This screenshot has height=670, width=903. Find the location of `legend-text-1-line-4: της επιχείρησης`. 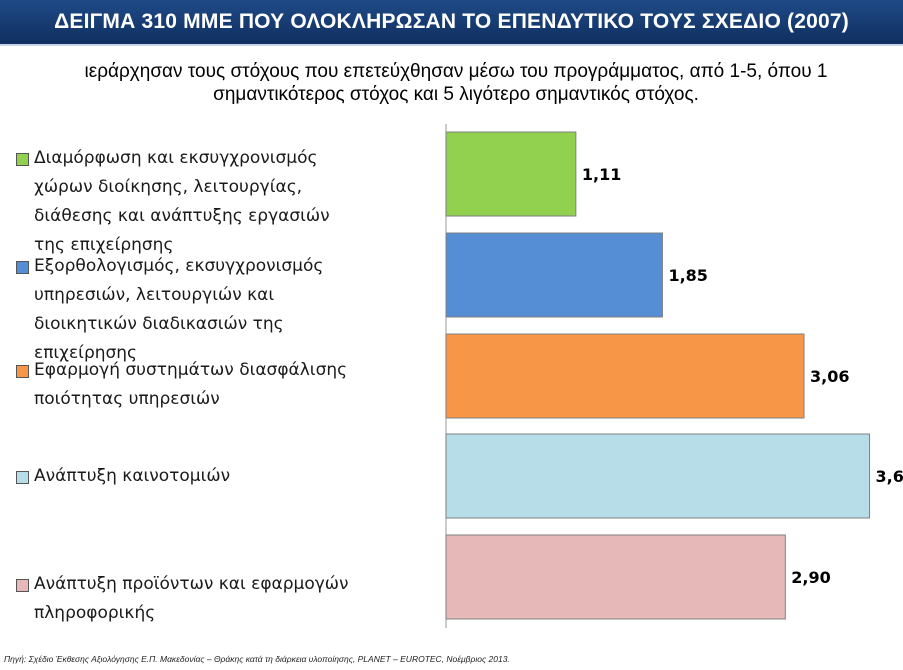

legend-text-1-line-4: της επιχείρησης is located at coordinates (104, 245).